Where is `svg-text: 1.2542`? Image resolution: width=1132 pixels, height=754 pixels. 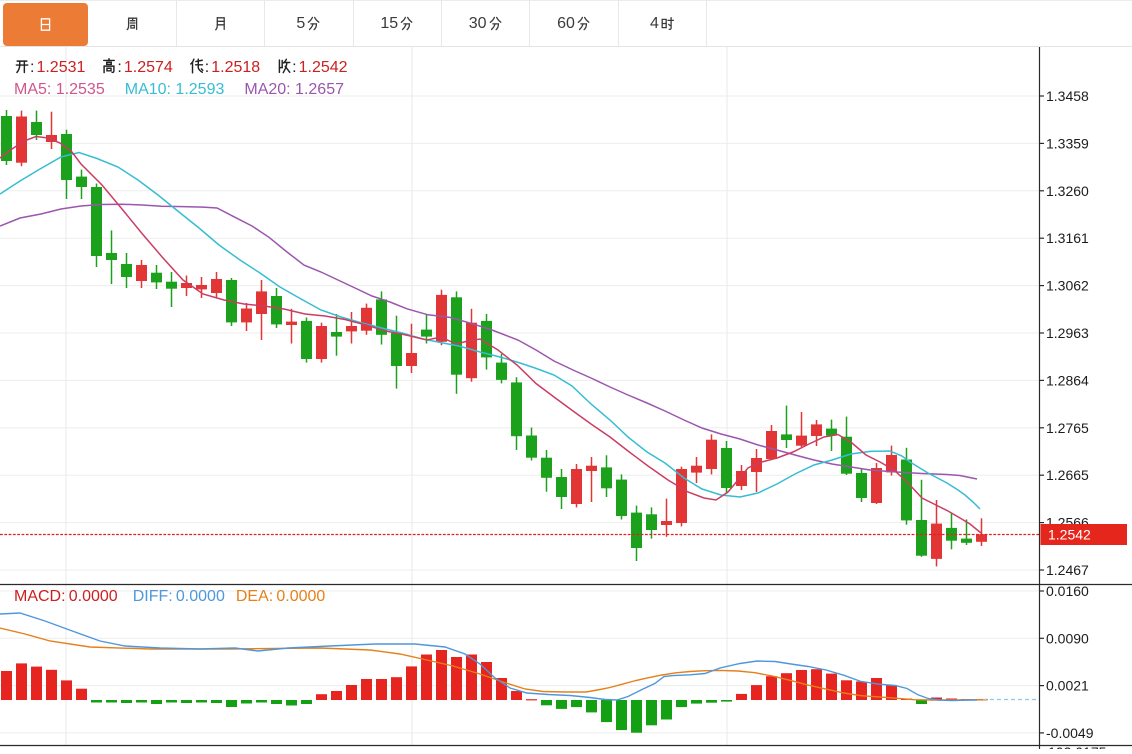 svg-text: 1.2542 is located at coordinates (1069, 535).